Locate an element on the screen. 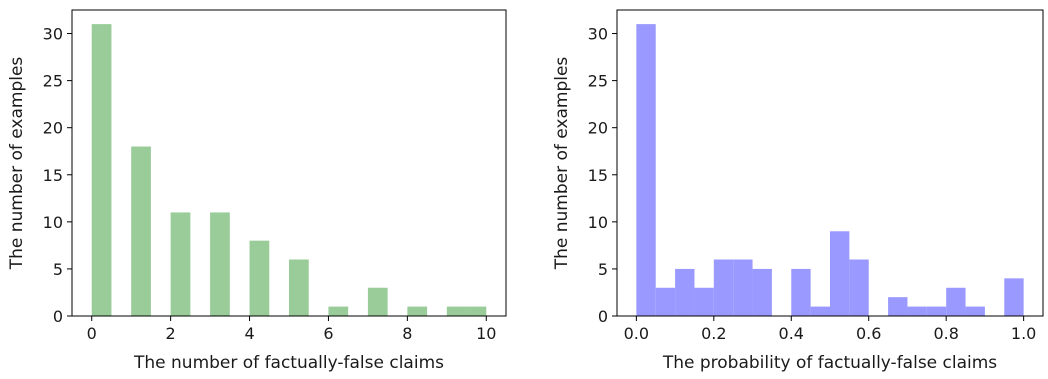 The width and height of the screenshot is (1048, 379). left-y-tick-label: 5 is located at coordinates (58, 269).